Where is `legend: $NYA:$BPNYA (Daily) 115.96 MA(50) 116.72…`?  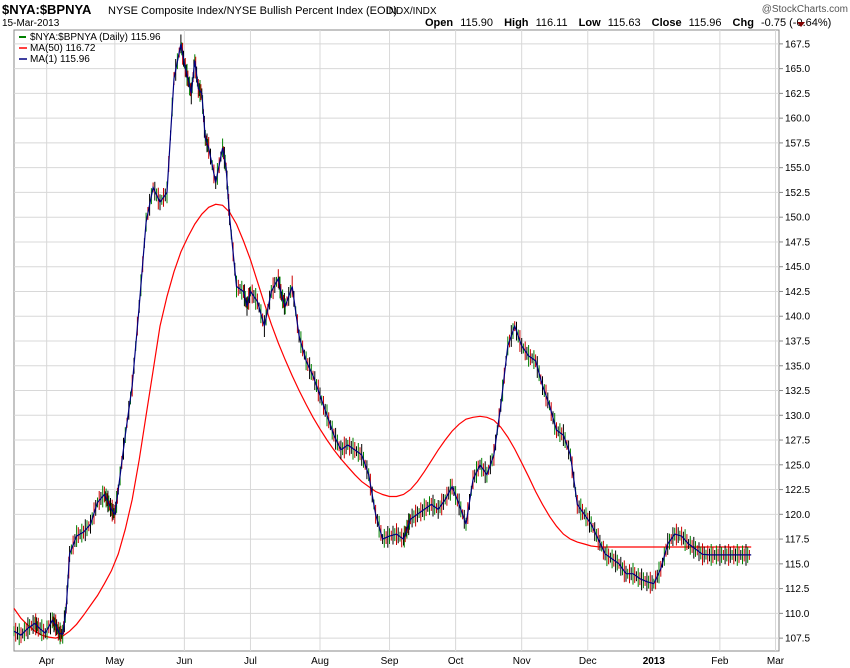 legend: $NYA:$BPNYA (Daily) 115.96 MA(50) 116.72… is located at coordinates (90, 48).